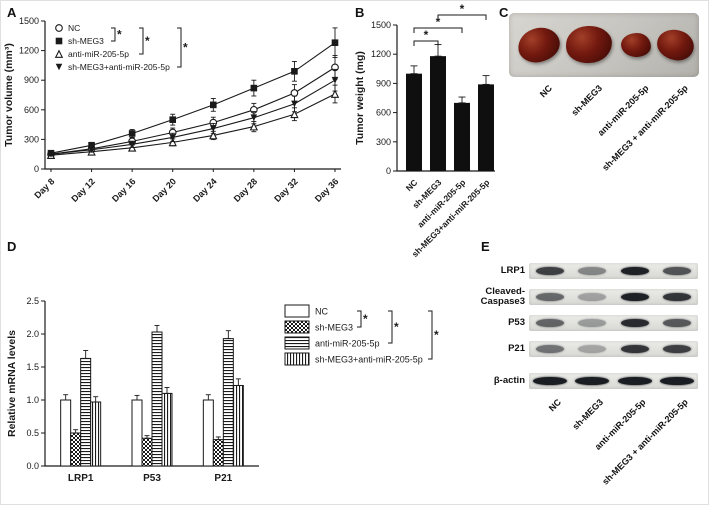 The height and width of the screenshot is (505, 709). I want to click on photo-group-label: NC, so click(546, 91).